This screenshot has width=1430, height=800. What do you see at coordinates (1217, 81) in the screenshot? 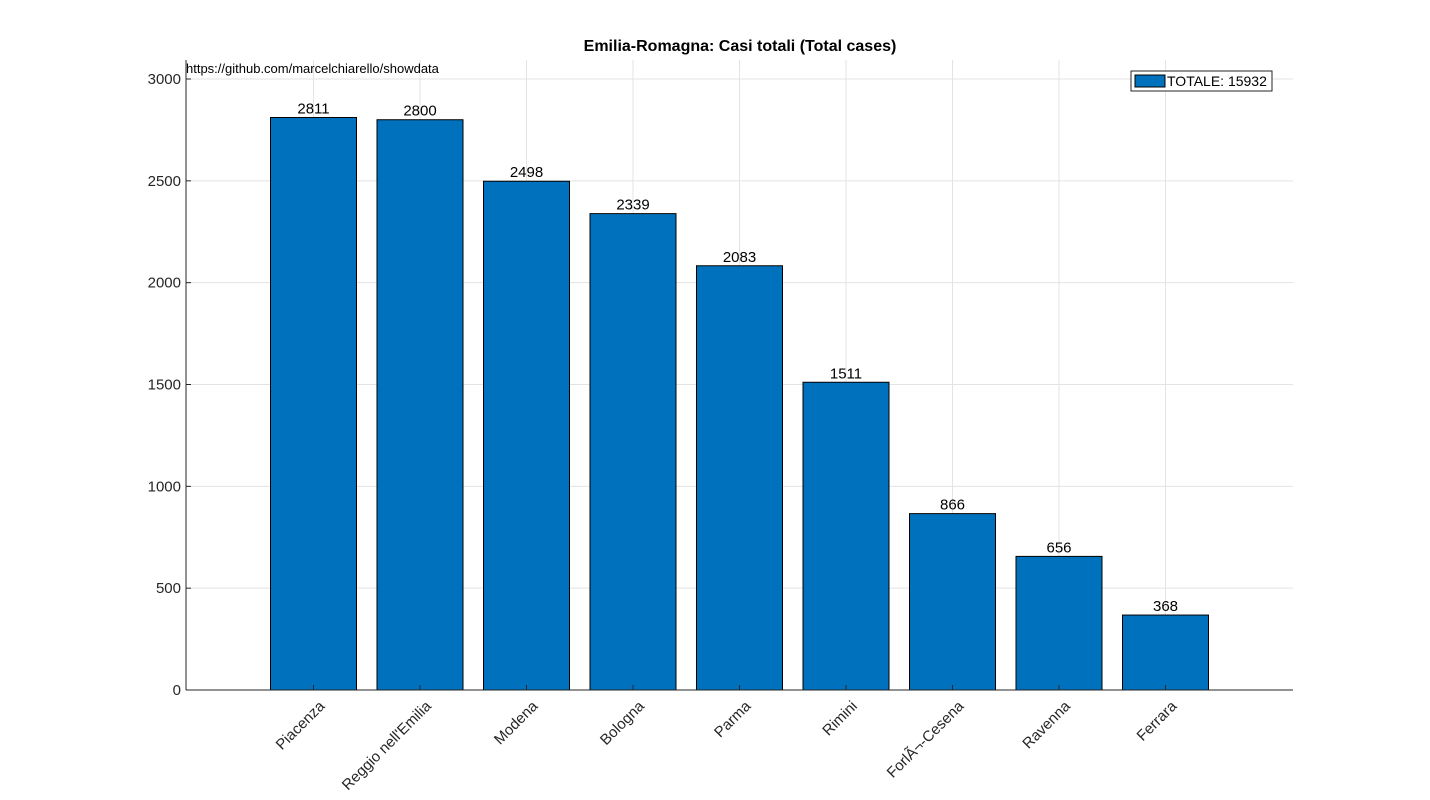
I see `legend-entry-totale: TOTALE: 15932` at bounding box center [1217, 81].